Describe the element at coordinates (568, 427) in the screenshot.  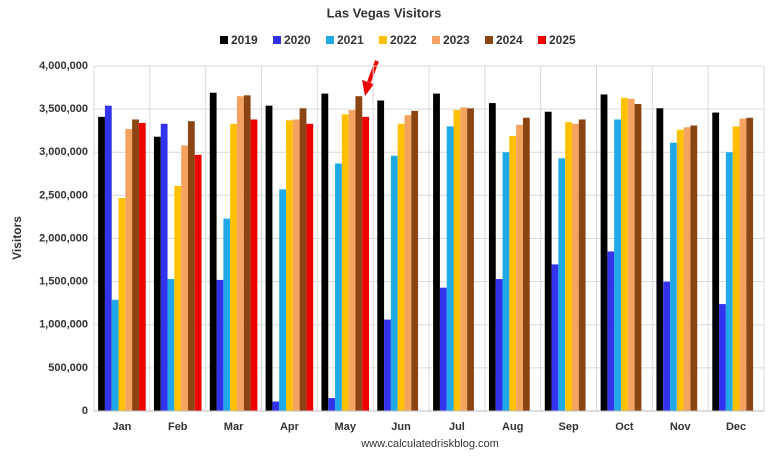
I see `x-tick-label: Sep` at that location.